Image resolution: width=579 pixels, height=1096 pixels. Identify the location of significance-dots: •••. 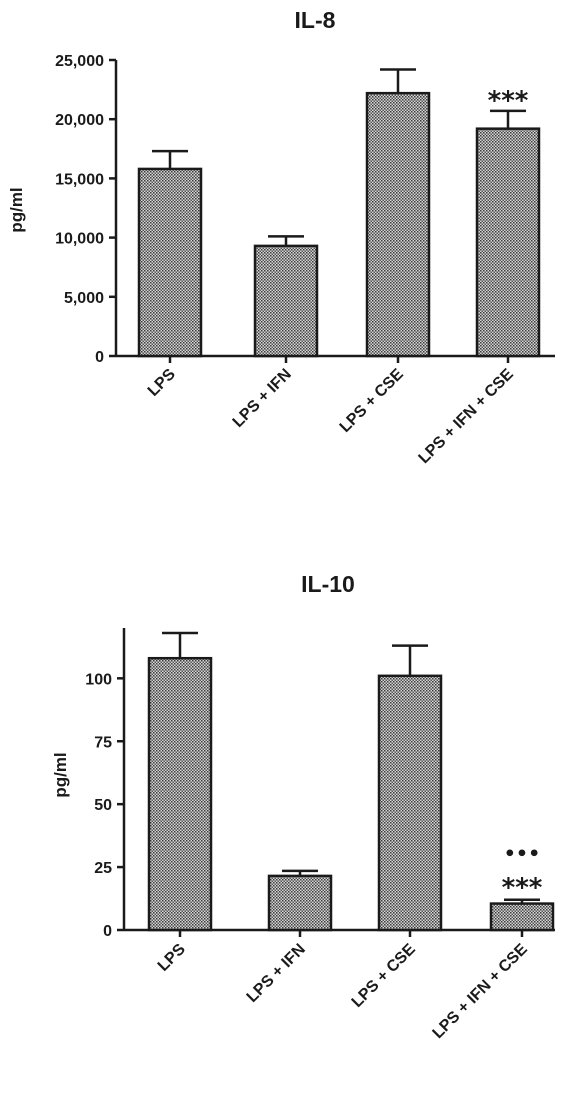
(522, 854).